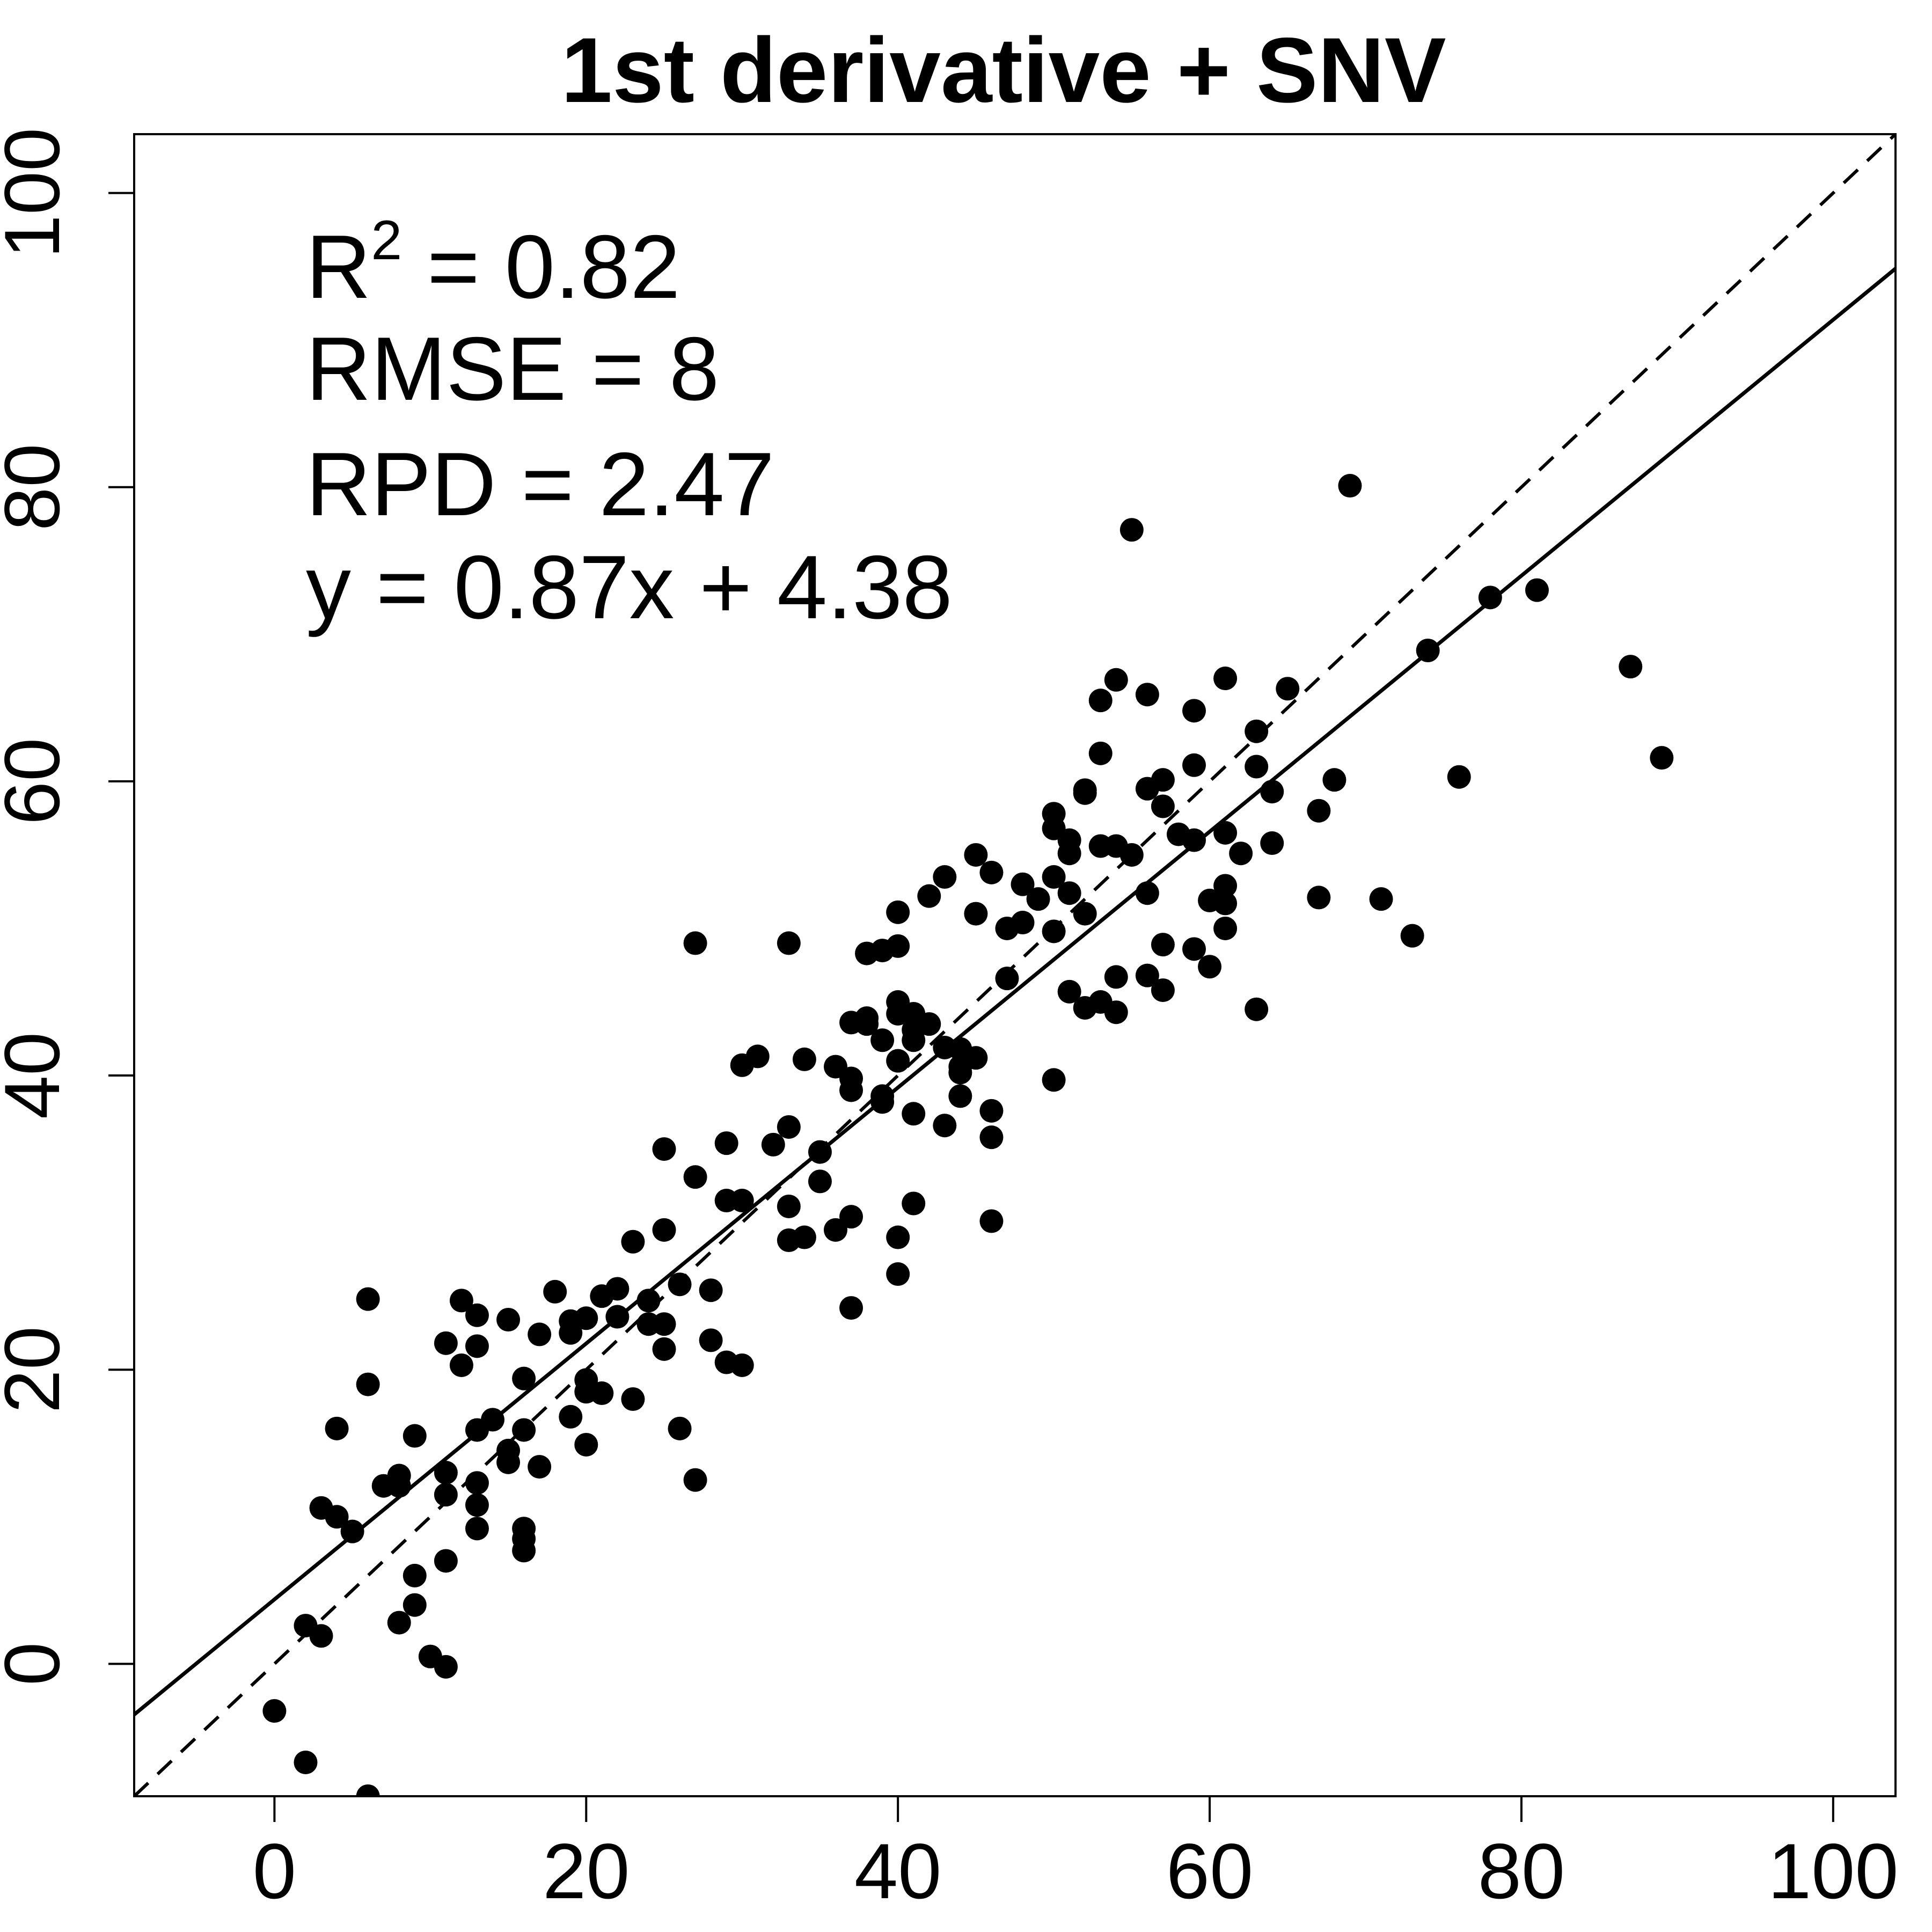  What do you see at coordinates (38, 487) in the screenshot?
I see `y-tick-label: 80` at bounding box center [38, 487].